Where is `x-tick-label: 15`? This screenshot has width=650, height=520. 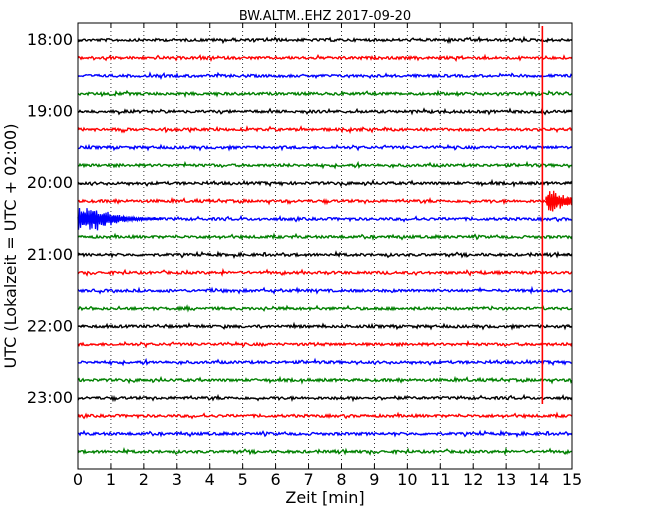
x-tick-label: 15 is located at coordinates (572, 479).